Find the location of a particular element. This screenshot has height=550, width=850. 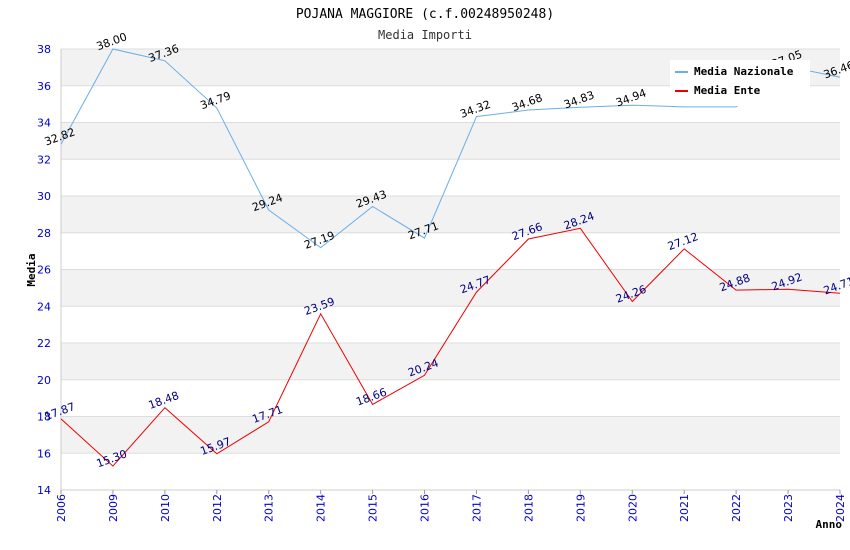

x-tick-label: 2017 is located at coordinates (476, 508).